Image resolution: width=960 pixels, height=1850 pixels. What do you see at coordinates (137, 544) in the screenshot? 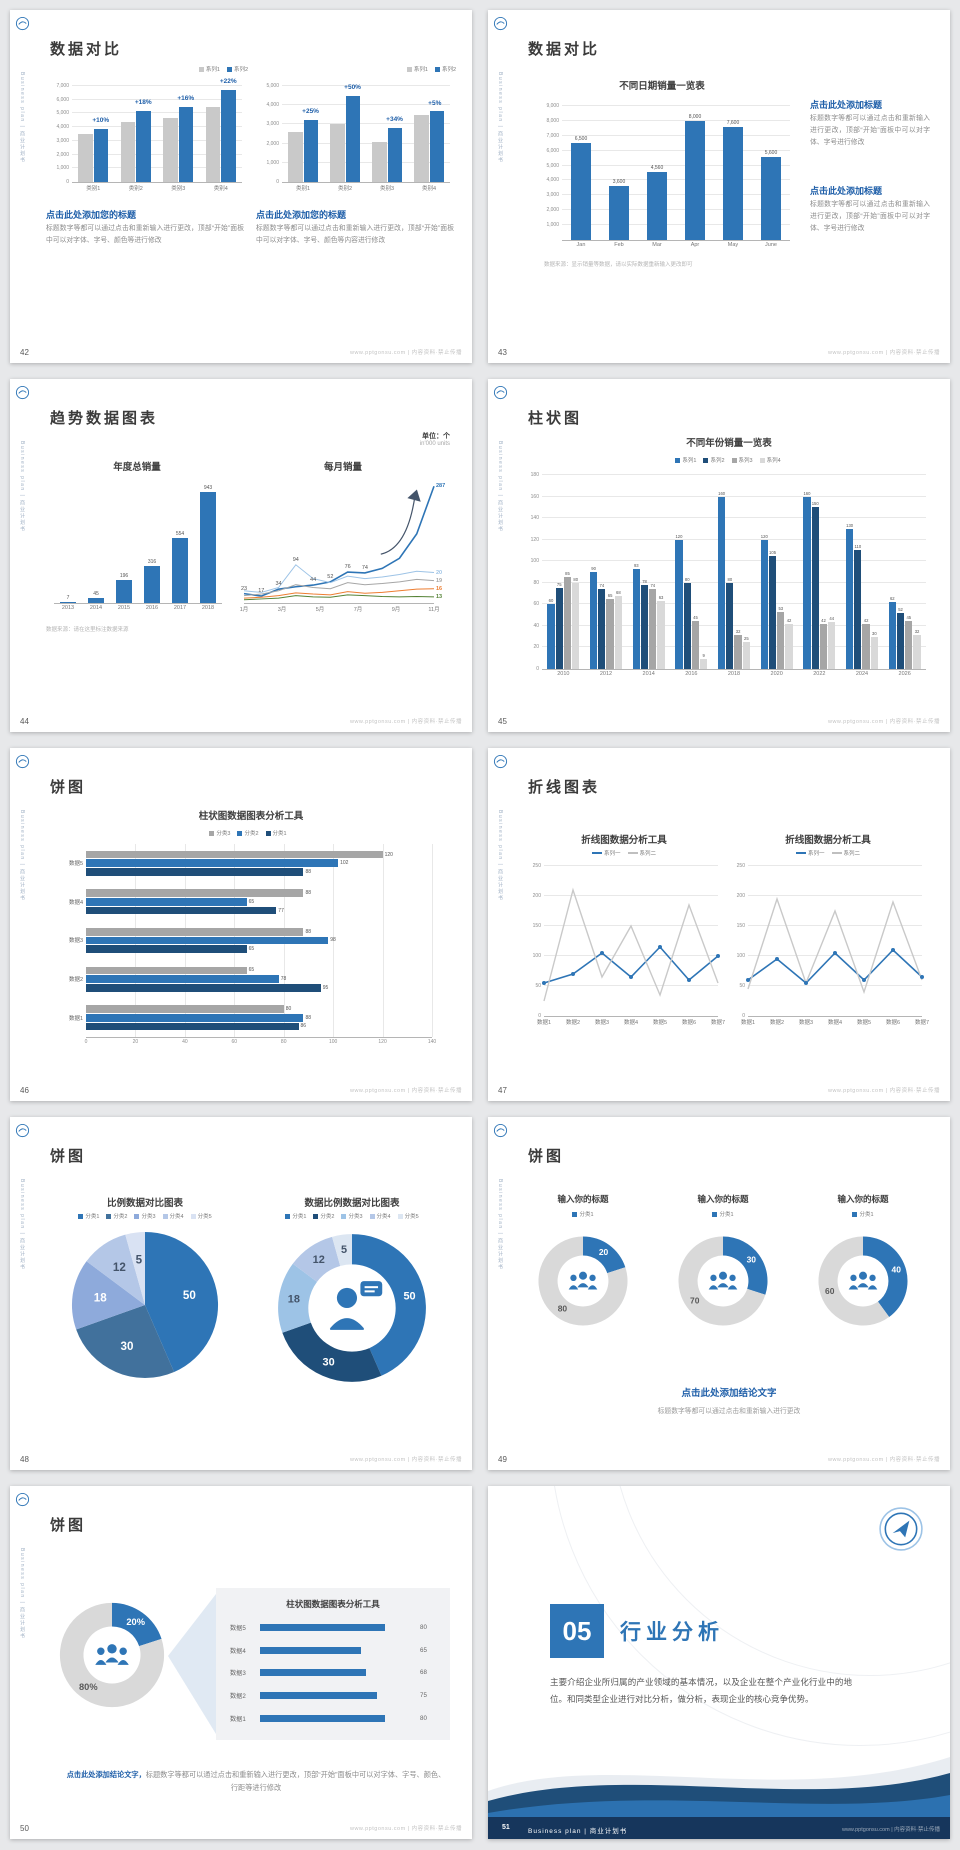
I see `annual-sales-bar-chart: 7 2013 45 2014 196 2015 316 2016 554 2017 943 2018` at bounding box center [137, 544].